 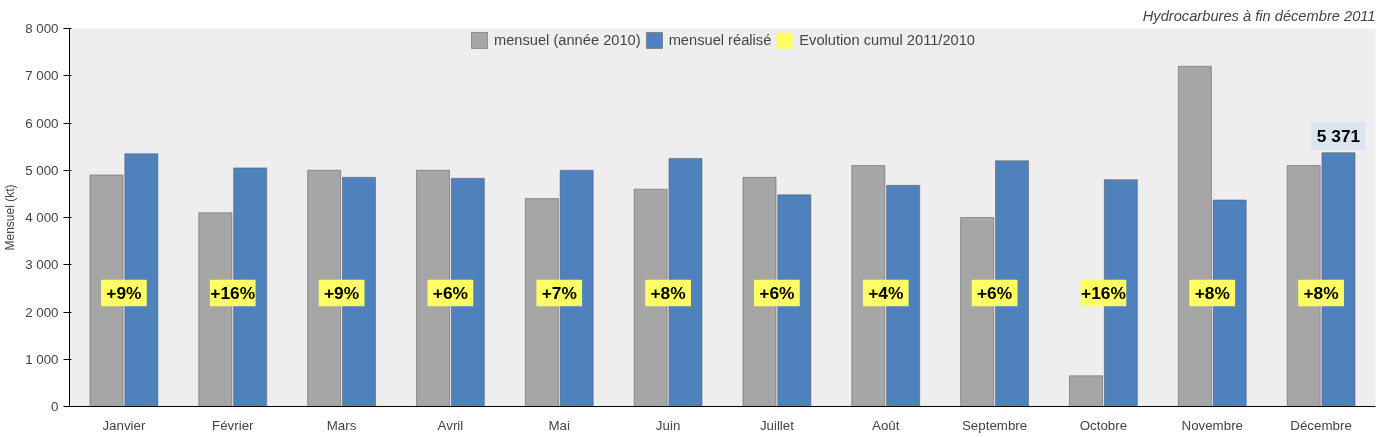 What do you see at coordinates (55, 406) in the screenshot?
I see `y-tick-label: 0` at bounding box center [55, 406].